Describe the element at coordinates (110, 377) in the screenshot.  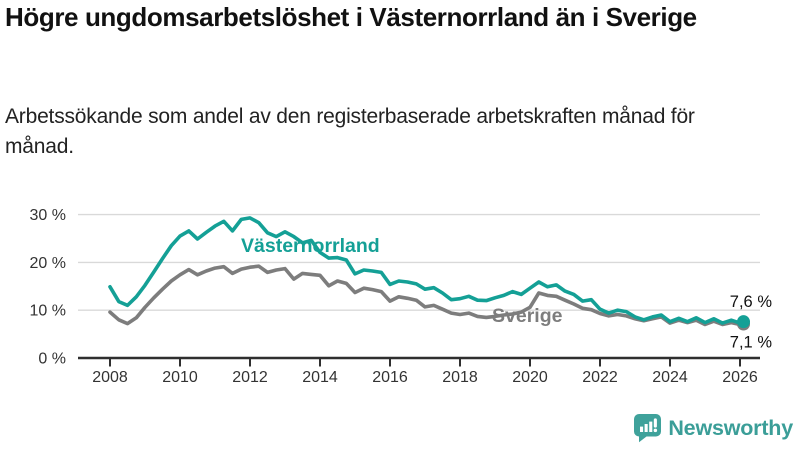
I see `x-axis-tick-label: 2008` at that location.